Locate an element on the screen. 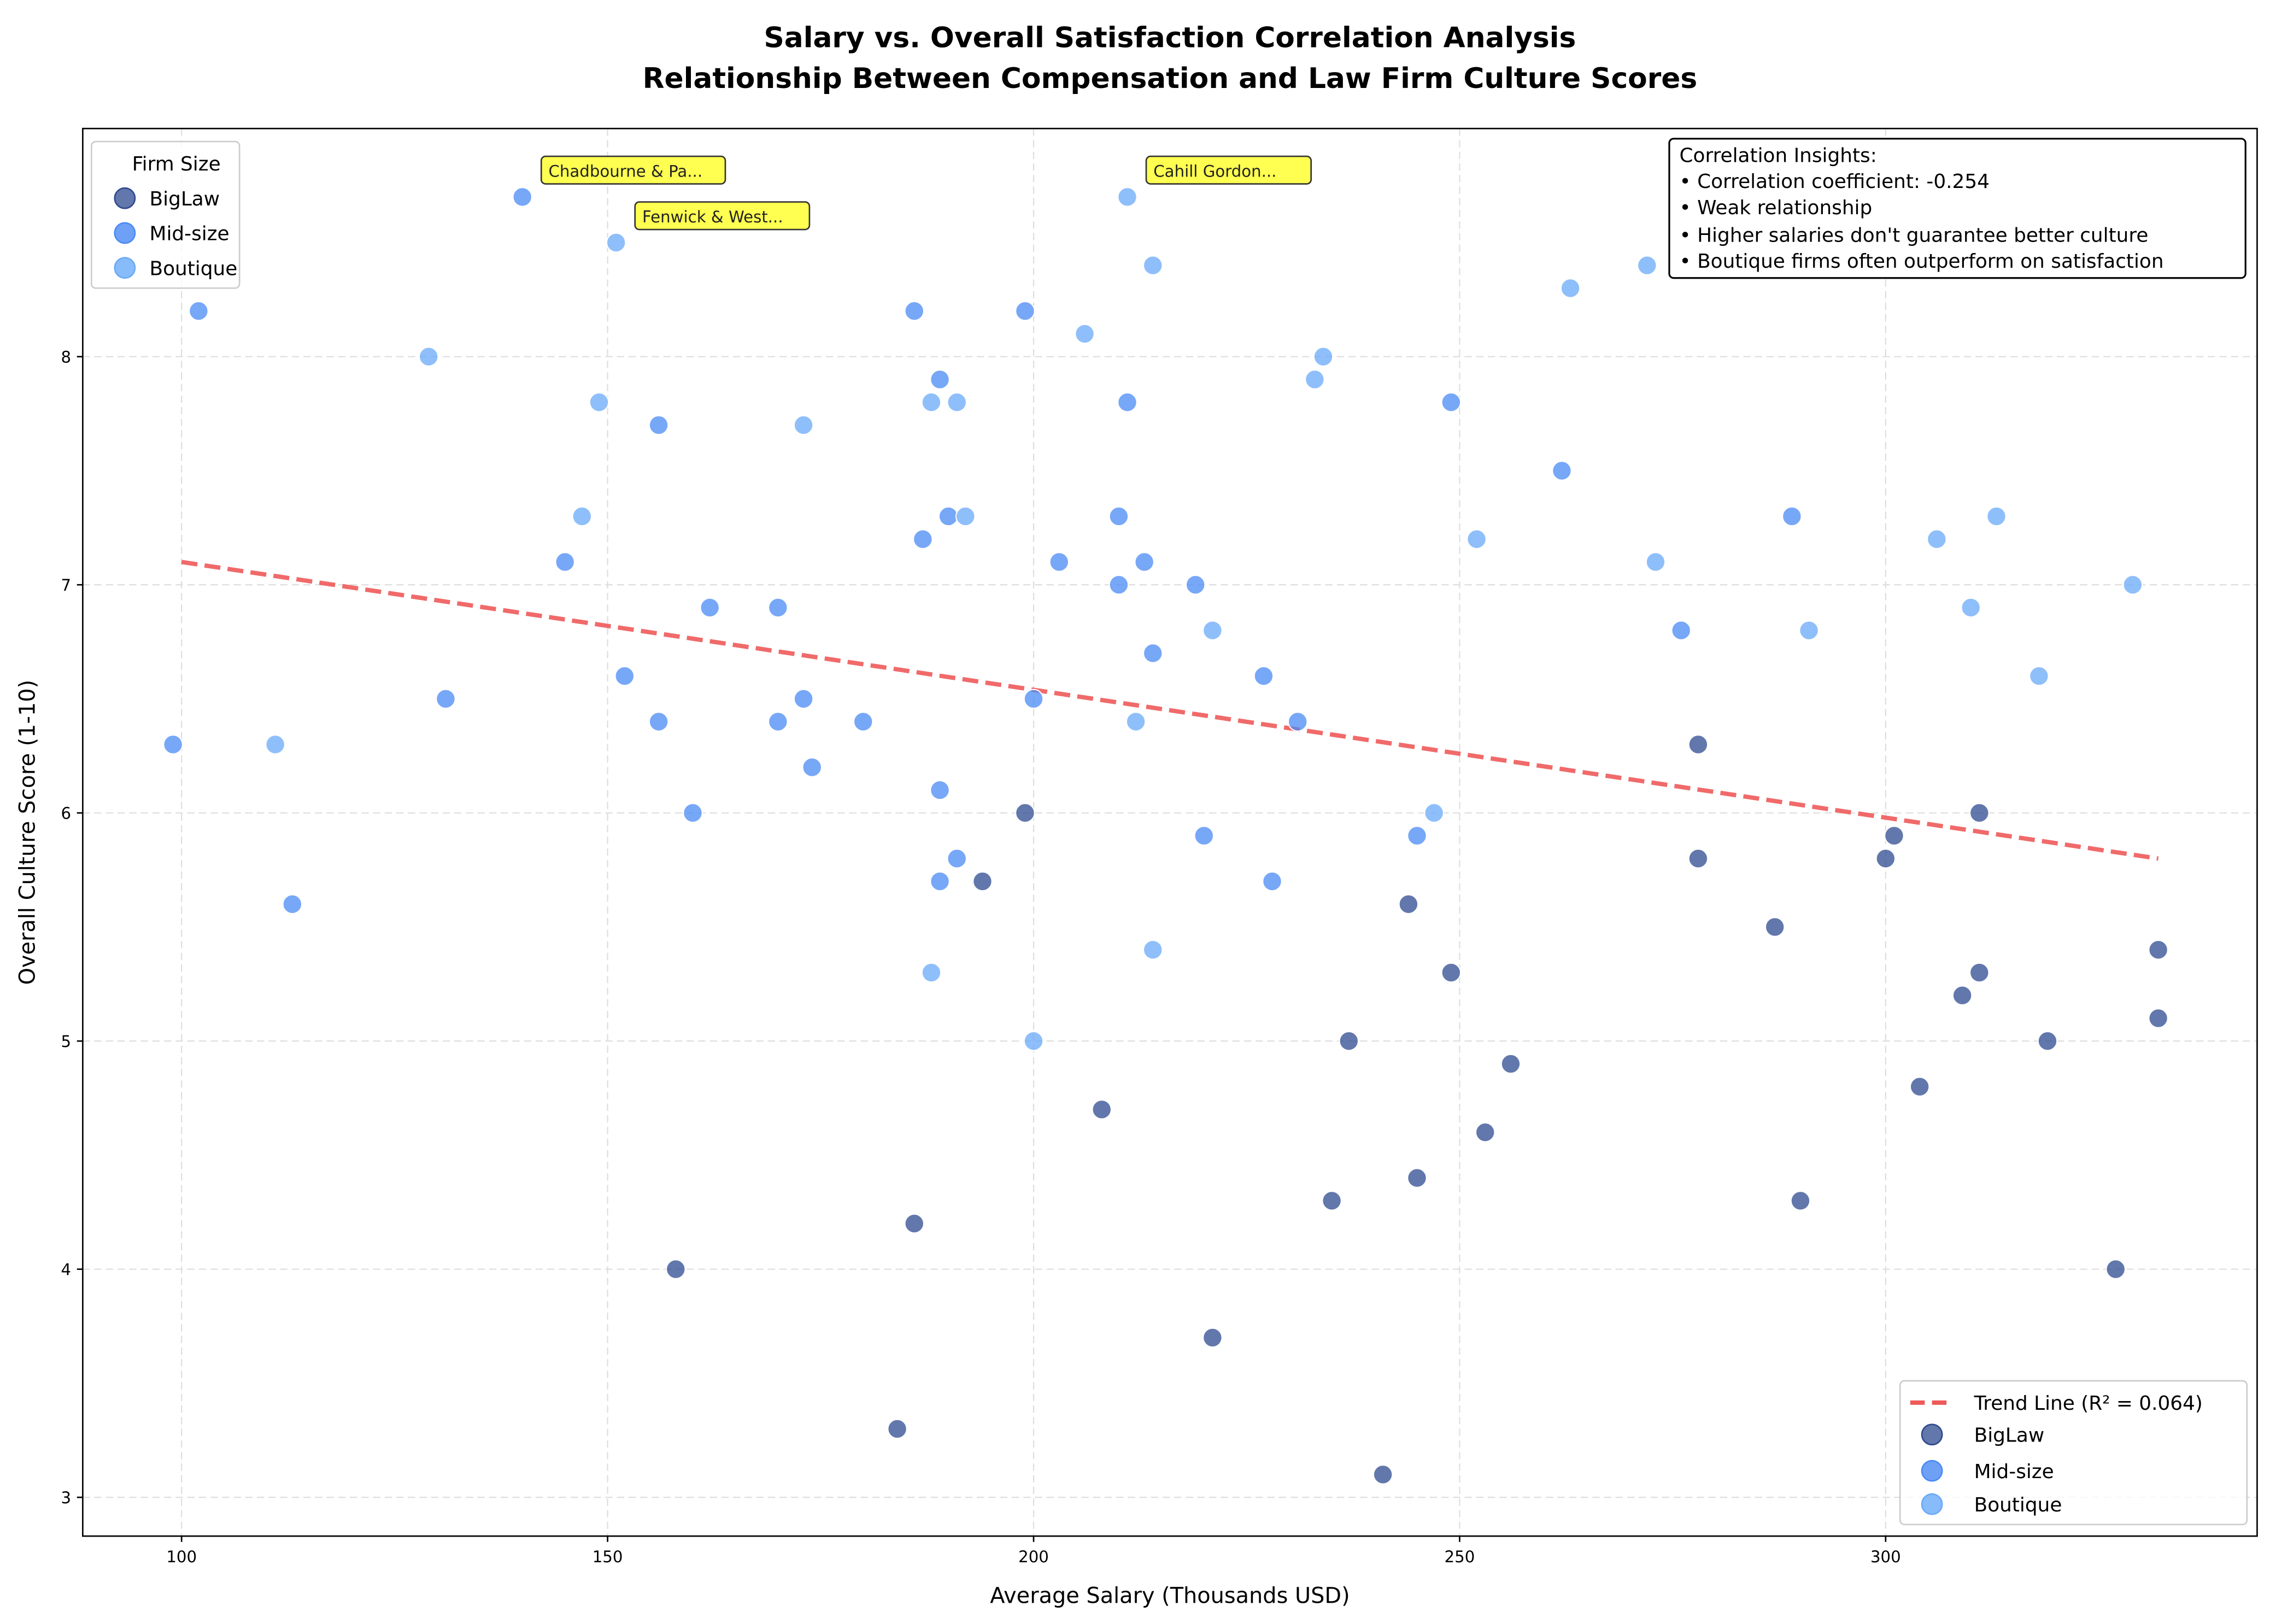 The image size is (2276, 1624). y-tick-label: 3 is located at coordinates (66, 1497).